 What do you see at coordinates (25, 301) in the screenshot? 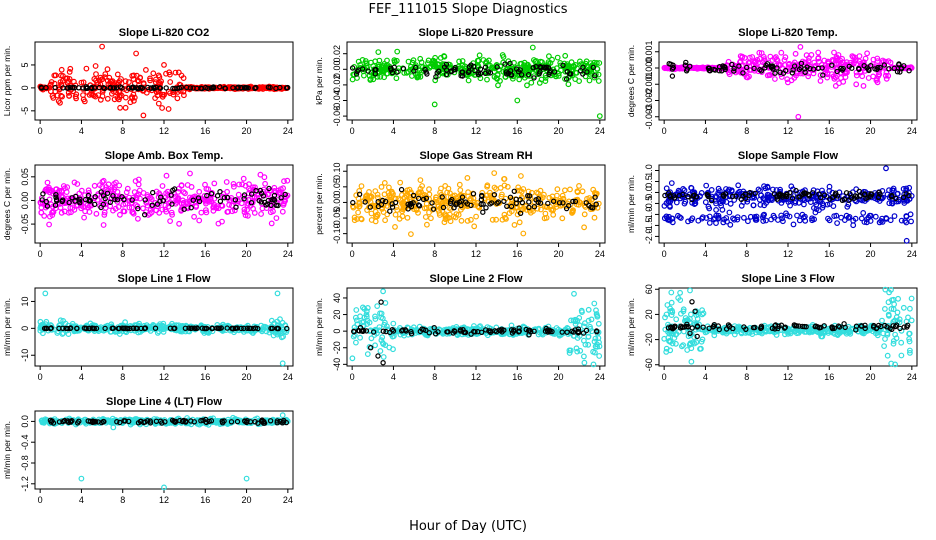
I see `y-tick-label: 10` at bounding box center [25, 301].